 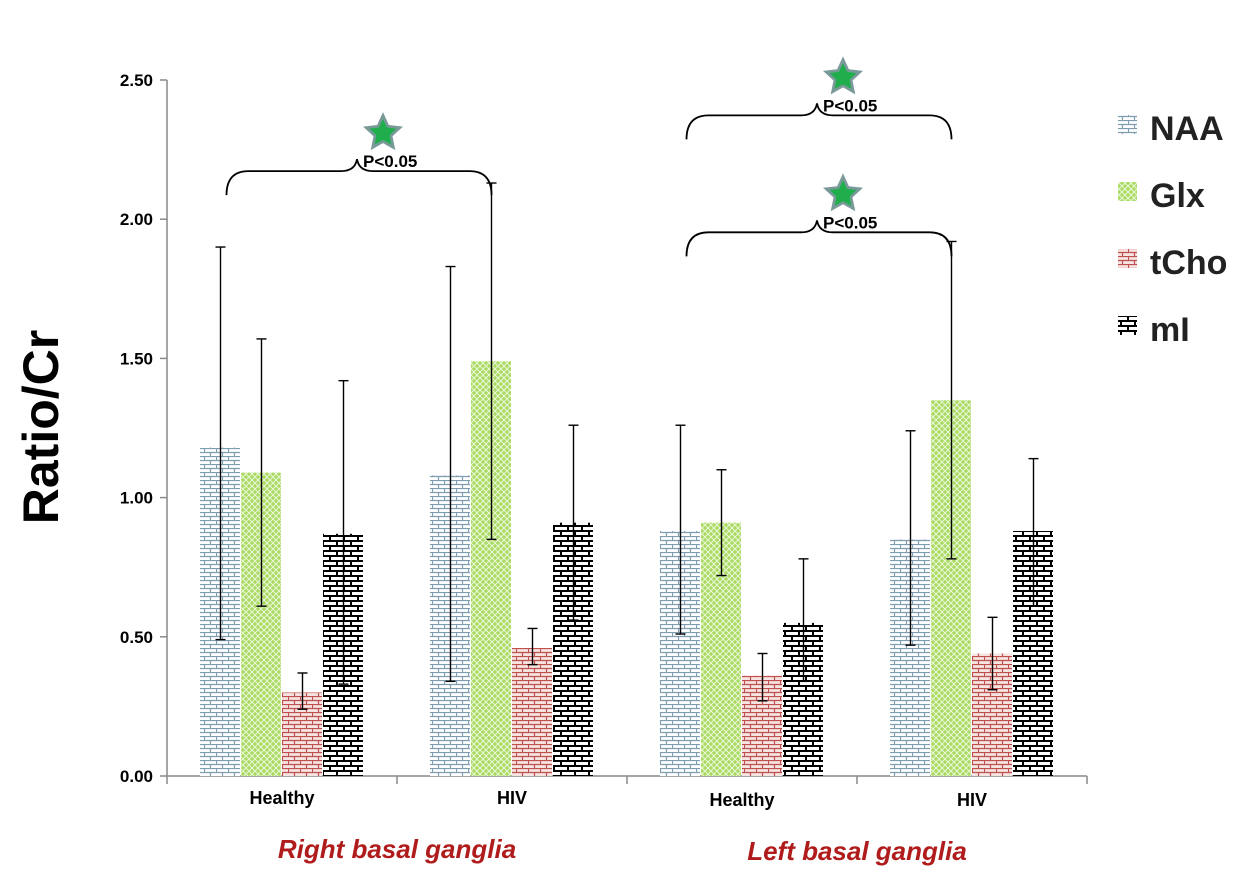 What do you see at coordinates (1127, 124) in the screenshot?
I see `legend-swatch-naa` at bounding box center [1127, 124].